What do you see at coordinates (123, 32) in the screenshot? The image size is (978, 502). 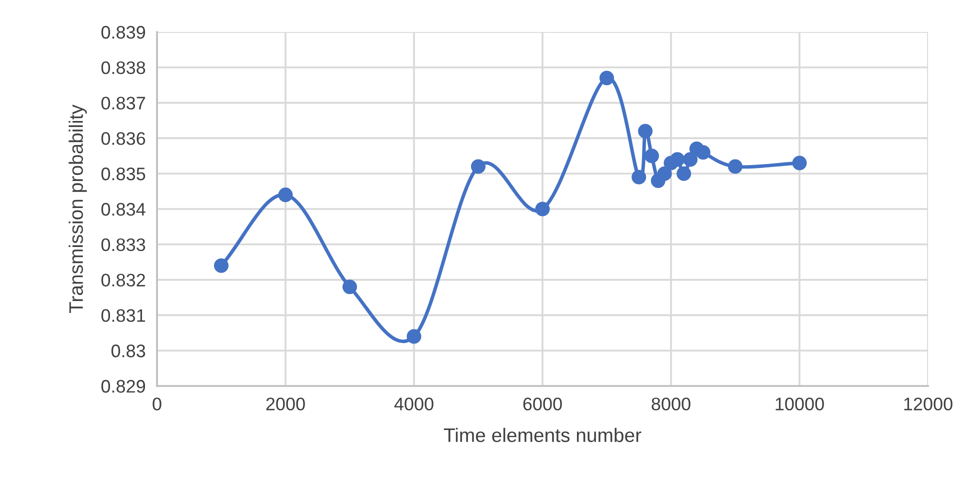 I see `y-tick-label: 0.839` at bounding box center [123, 32].